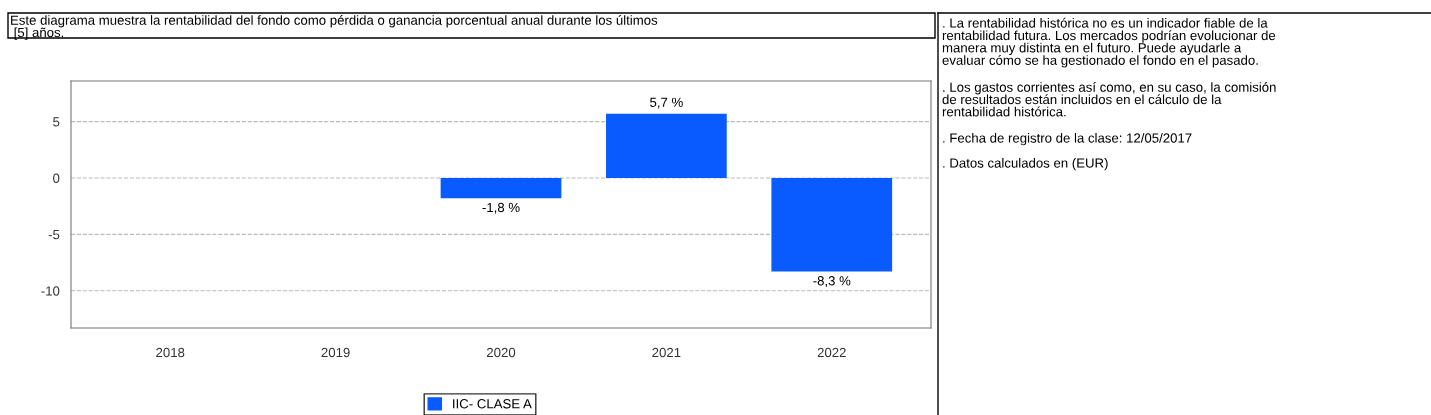 This screenshot has width=1431, height=415. What do you see at coordinates (666, 352) in the screenshot?
I see `x-tick-label: 2021` at bounding box center [666, 352].